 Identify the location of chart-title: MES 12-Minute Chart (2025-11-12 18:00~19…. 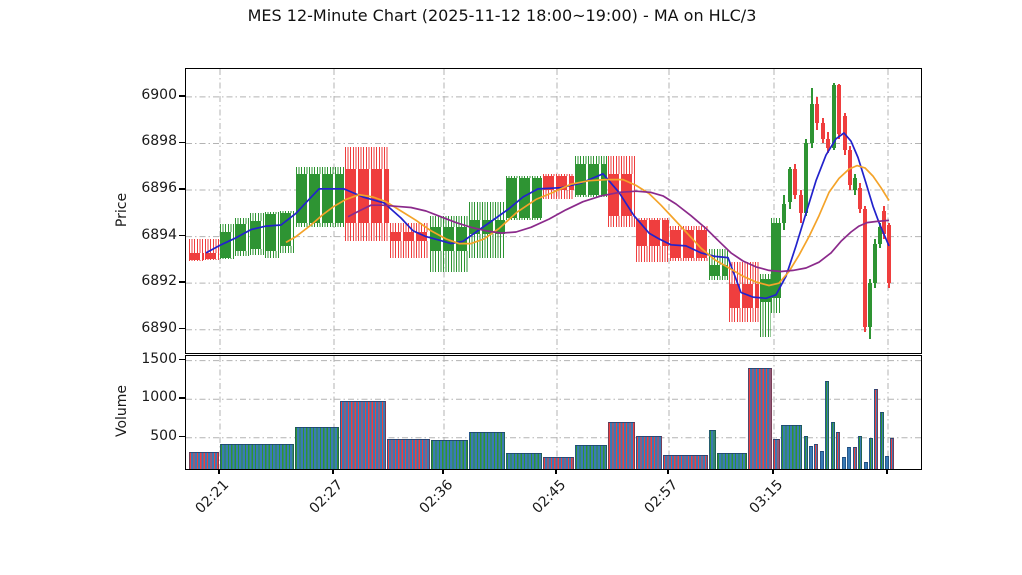
(502, 15).